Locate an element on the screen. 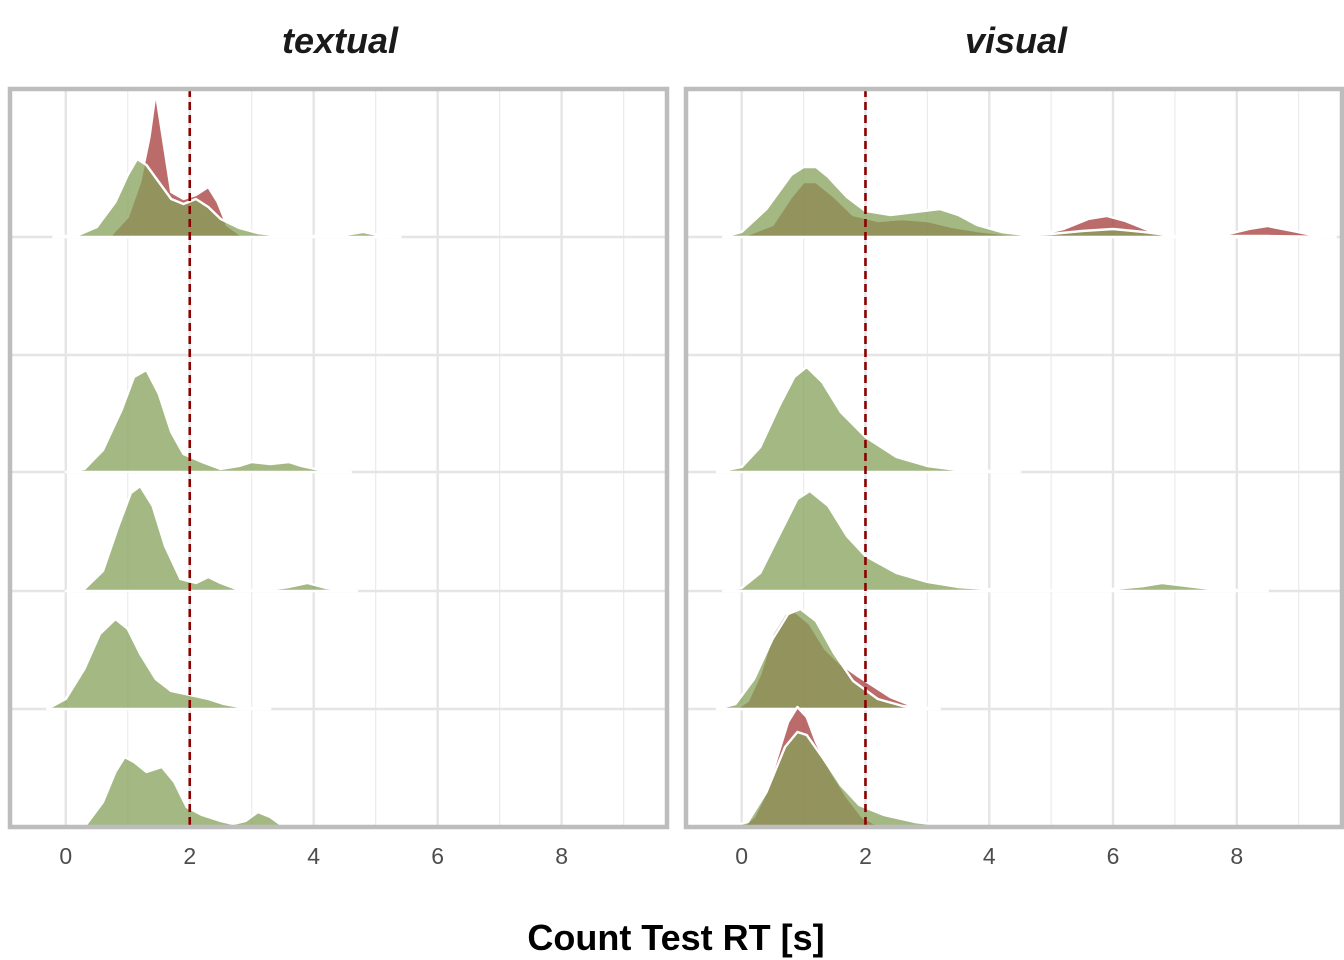  x-axis-title: Count Test RT [s] is located at coordinates (675, 937).